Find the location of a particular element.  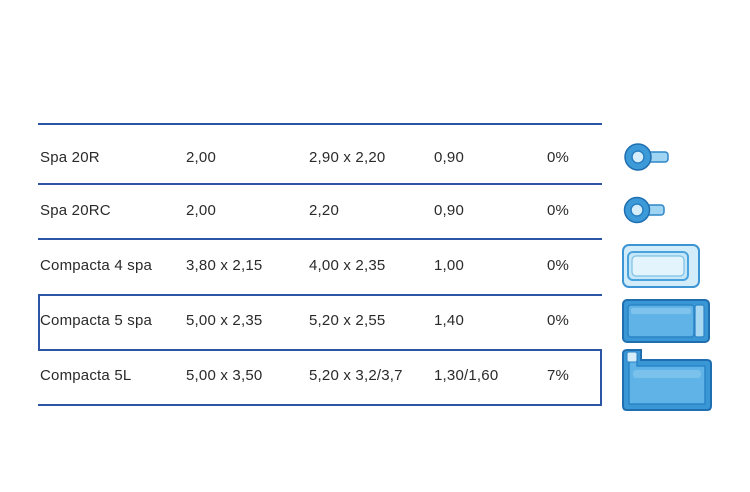

cell-value: 4,00 x 2,35 is located at coordinates (347, 265).